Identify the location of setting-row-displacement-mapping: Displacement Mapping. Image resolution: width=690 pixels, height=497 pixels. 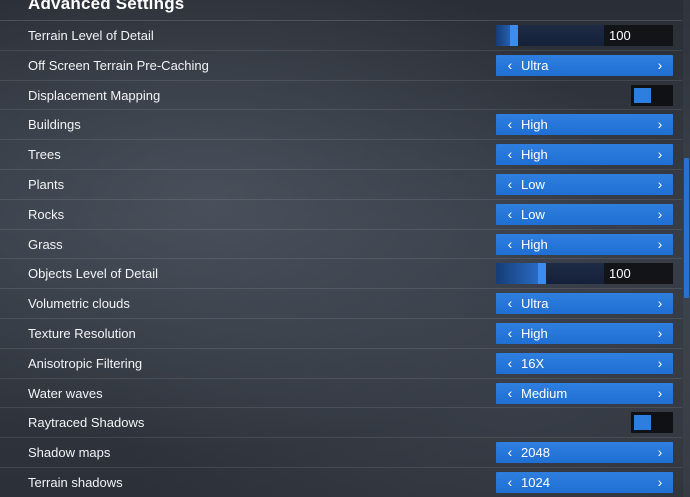
(341, 94).